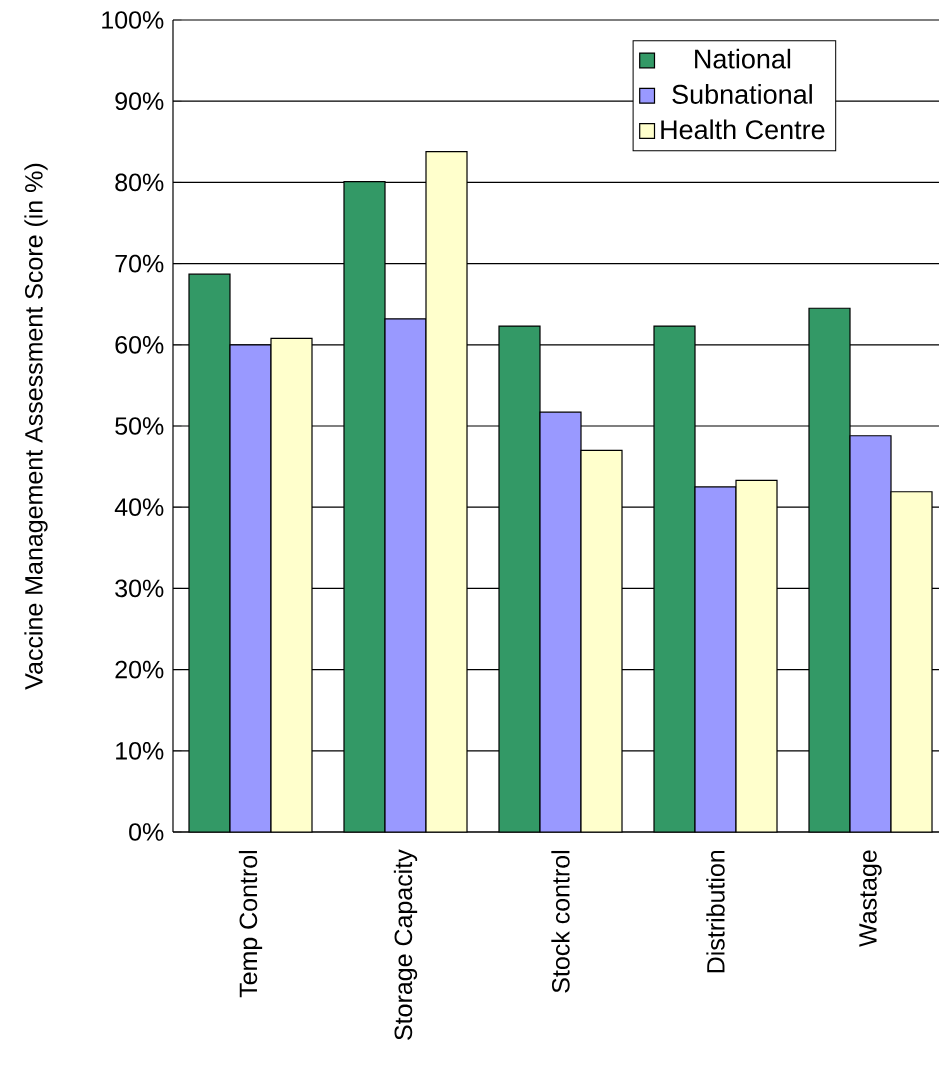 This screenshot has height=1088, width=939. I want to click on y-tick-label: 100%, so click(133, 20).